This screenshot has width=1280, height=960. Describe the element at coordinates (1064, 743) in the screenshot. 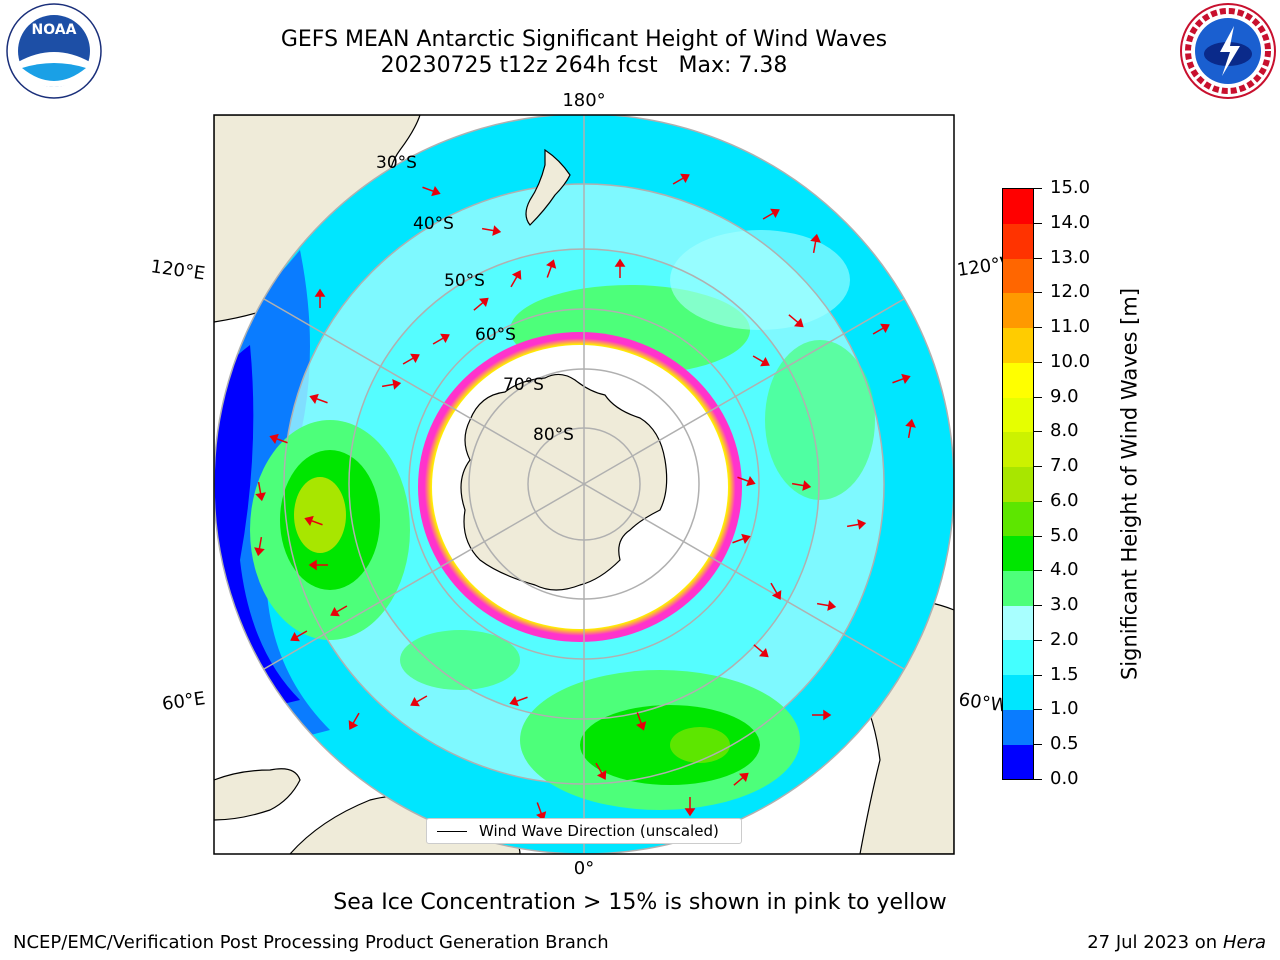

I see `colorbar-tick-label: 0.5` at that location.